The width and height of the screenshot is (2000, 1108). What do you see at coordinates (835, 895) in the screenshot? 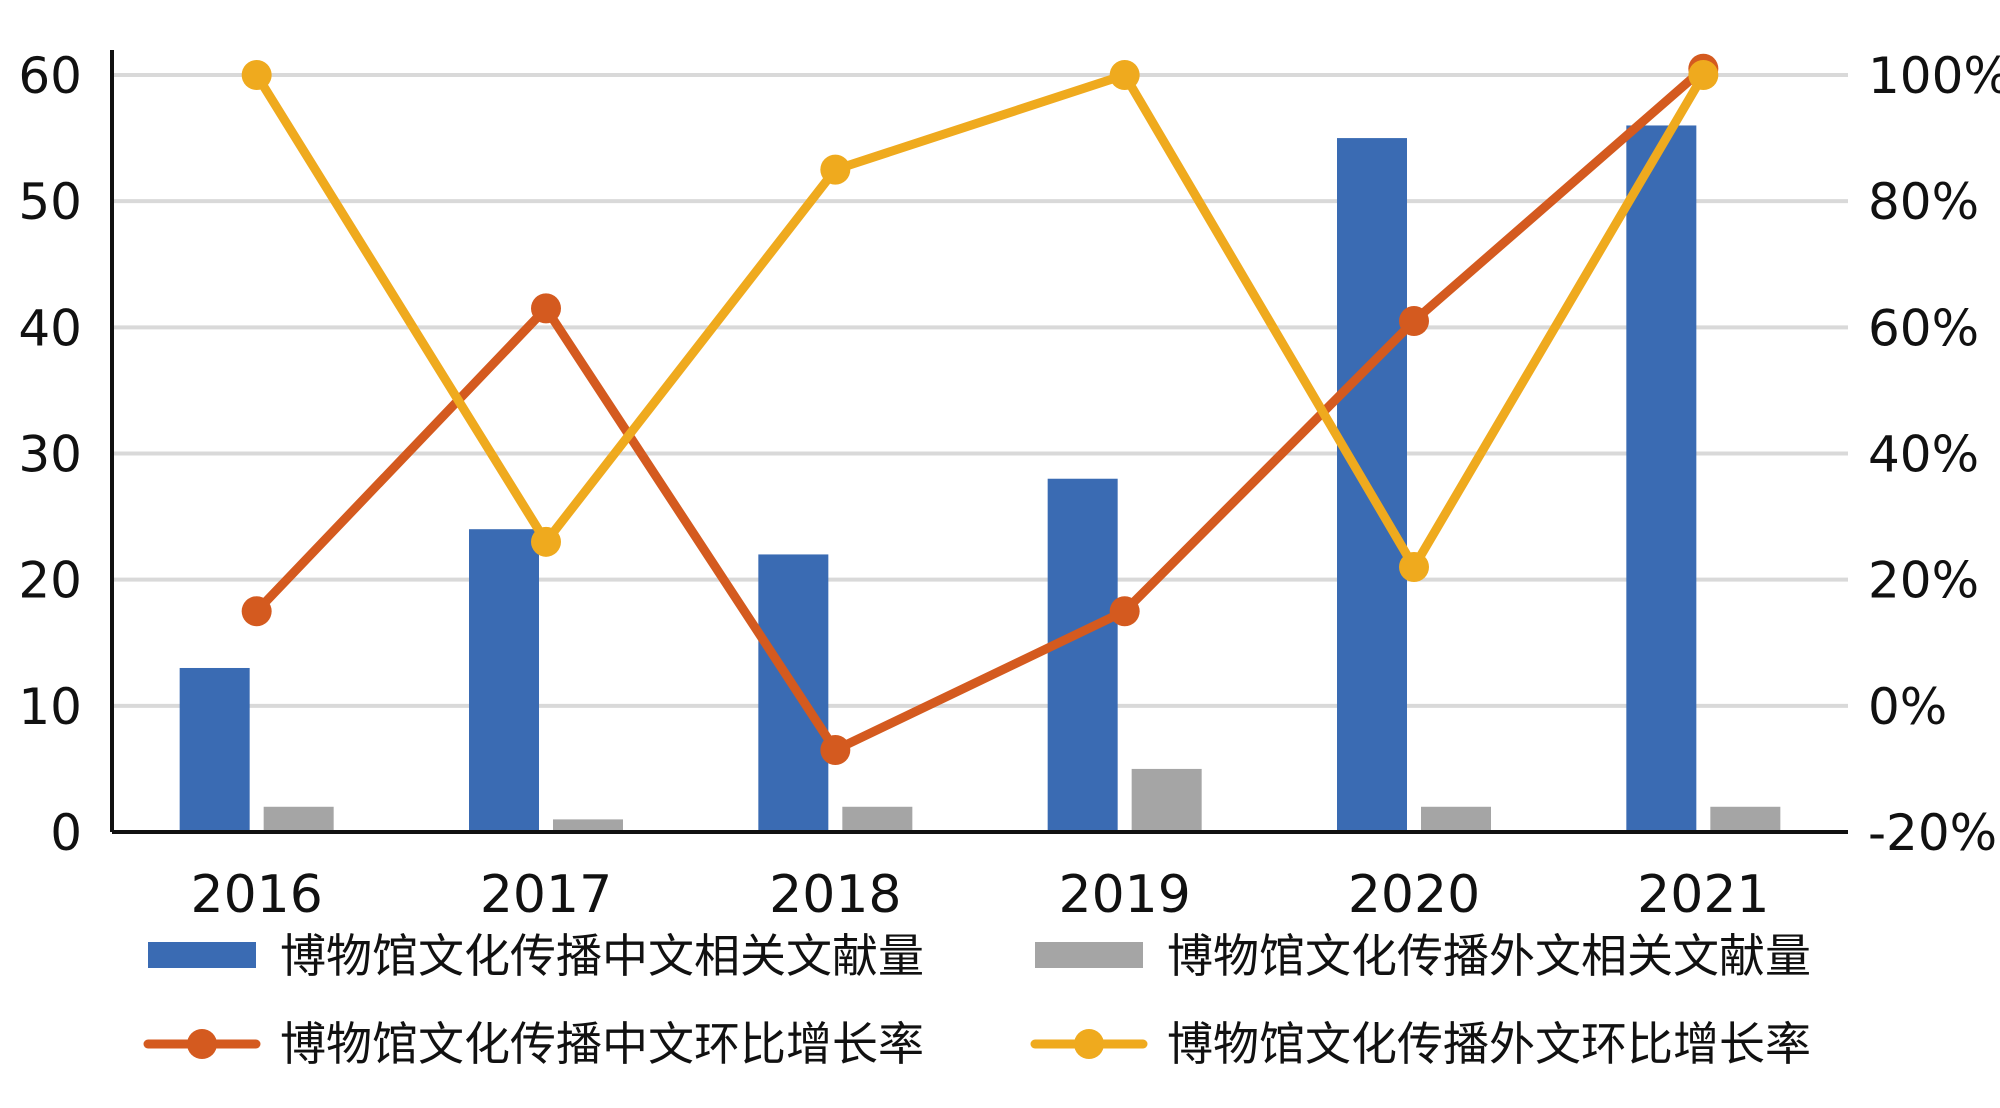
I see `x-tick-label: 2018` at bounding box center [835, 895].